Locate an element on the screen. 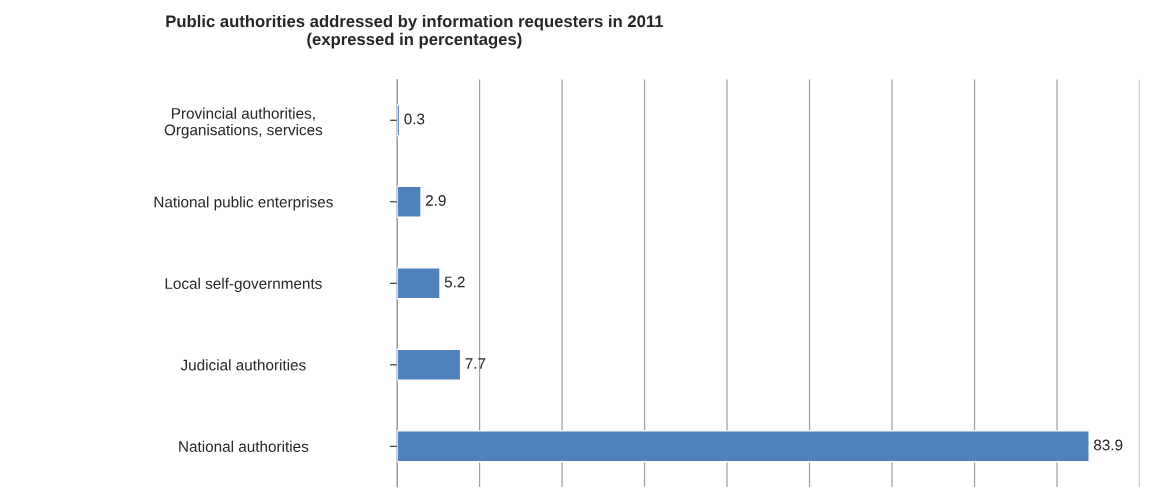  data-label: 7.7 is located at coordinates (475, 363).